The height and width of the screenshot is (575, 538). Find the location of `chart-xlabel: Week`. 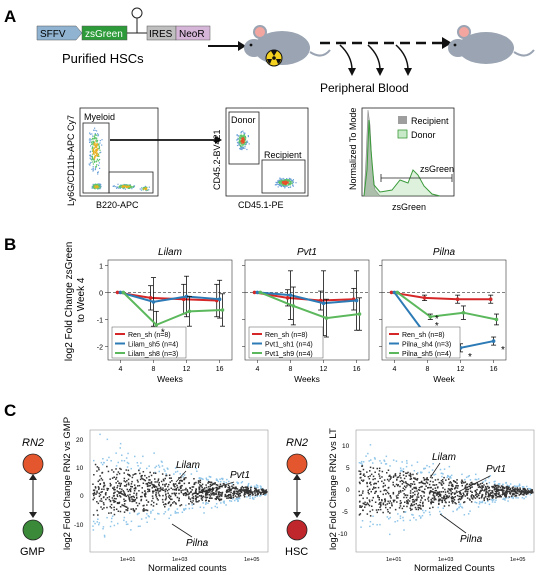

chart-xlabel: Week is located at coordinates (444, 379).